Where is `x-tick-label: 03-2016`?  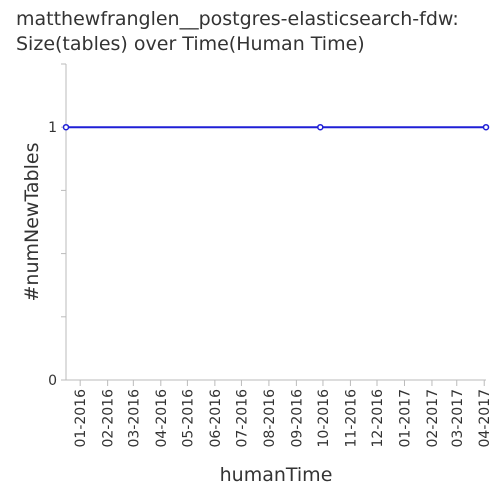 x-tick-label: 03-2016 is located at coordinates (134, 418).